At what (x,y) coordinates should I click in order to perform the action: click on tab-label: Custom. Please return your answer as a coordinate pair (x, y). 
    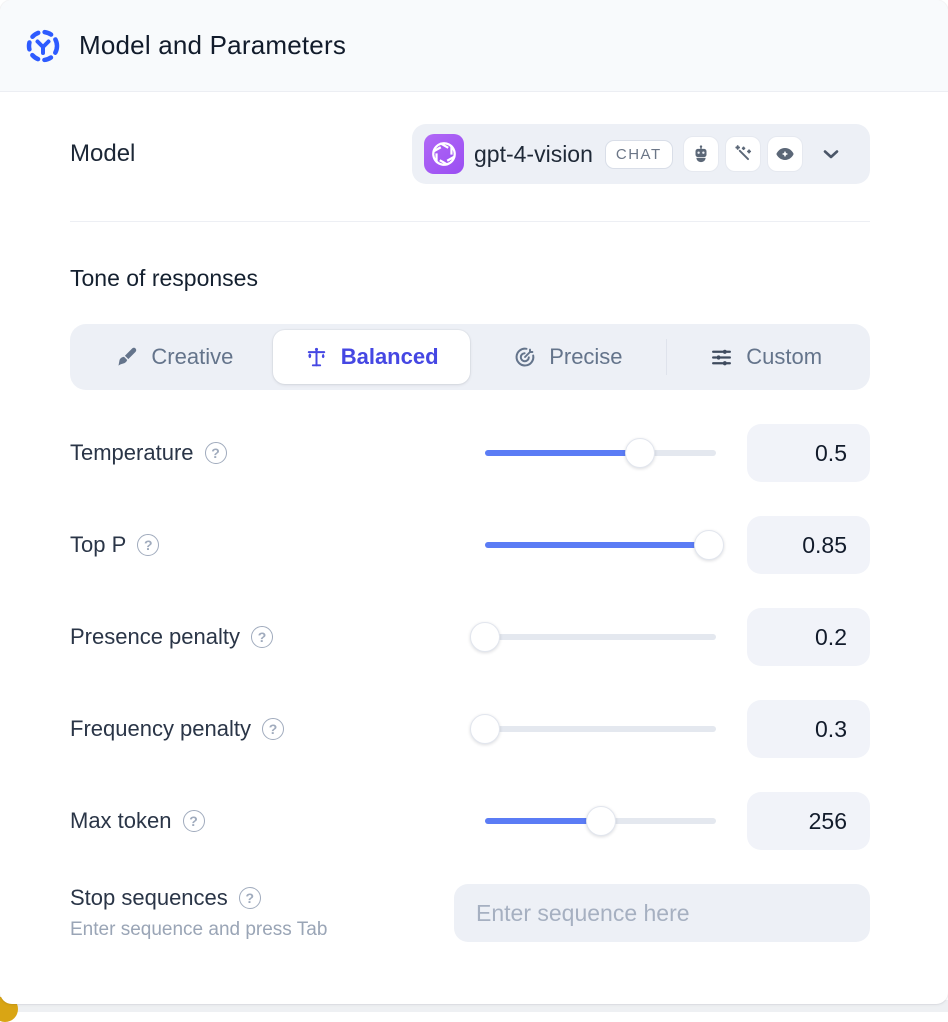
    Looking at the image, I should click on (784, 356).